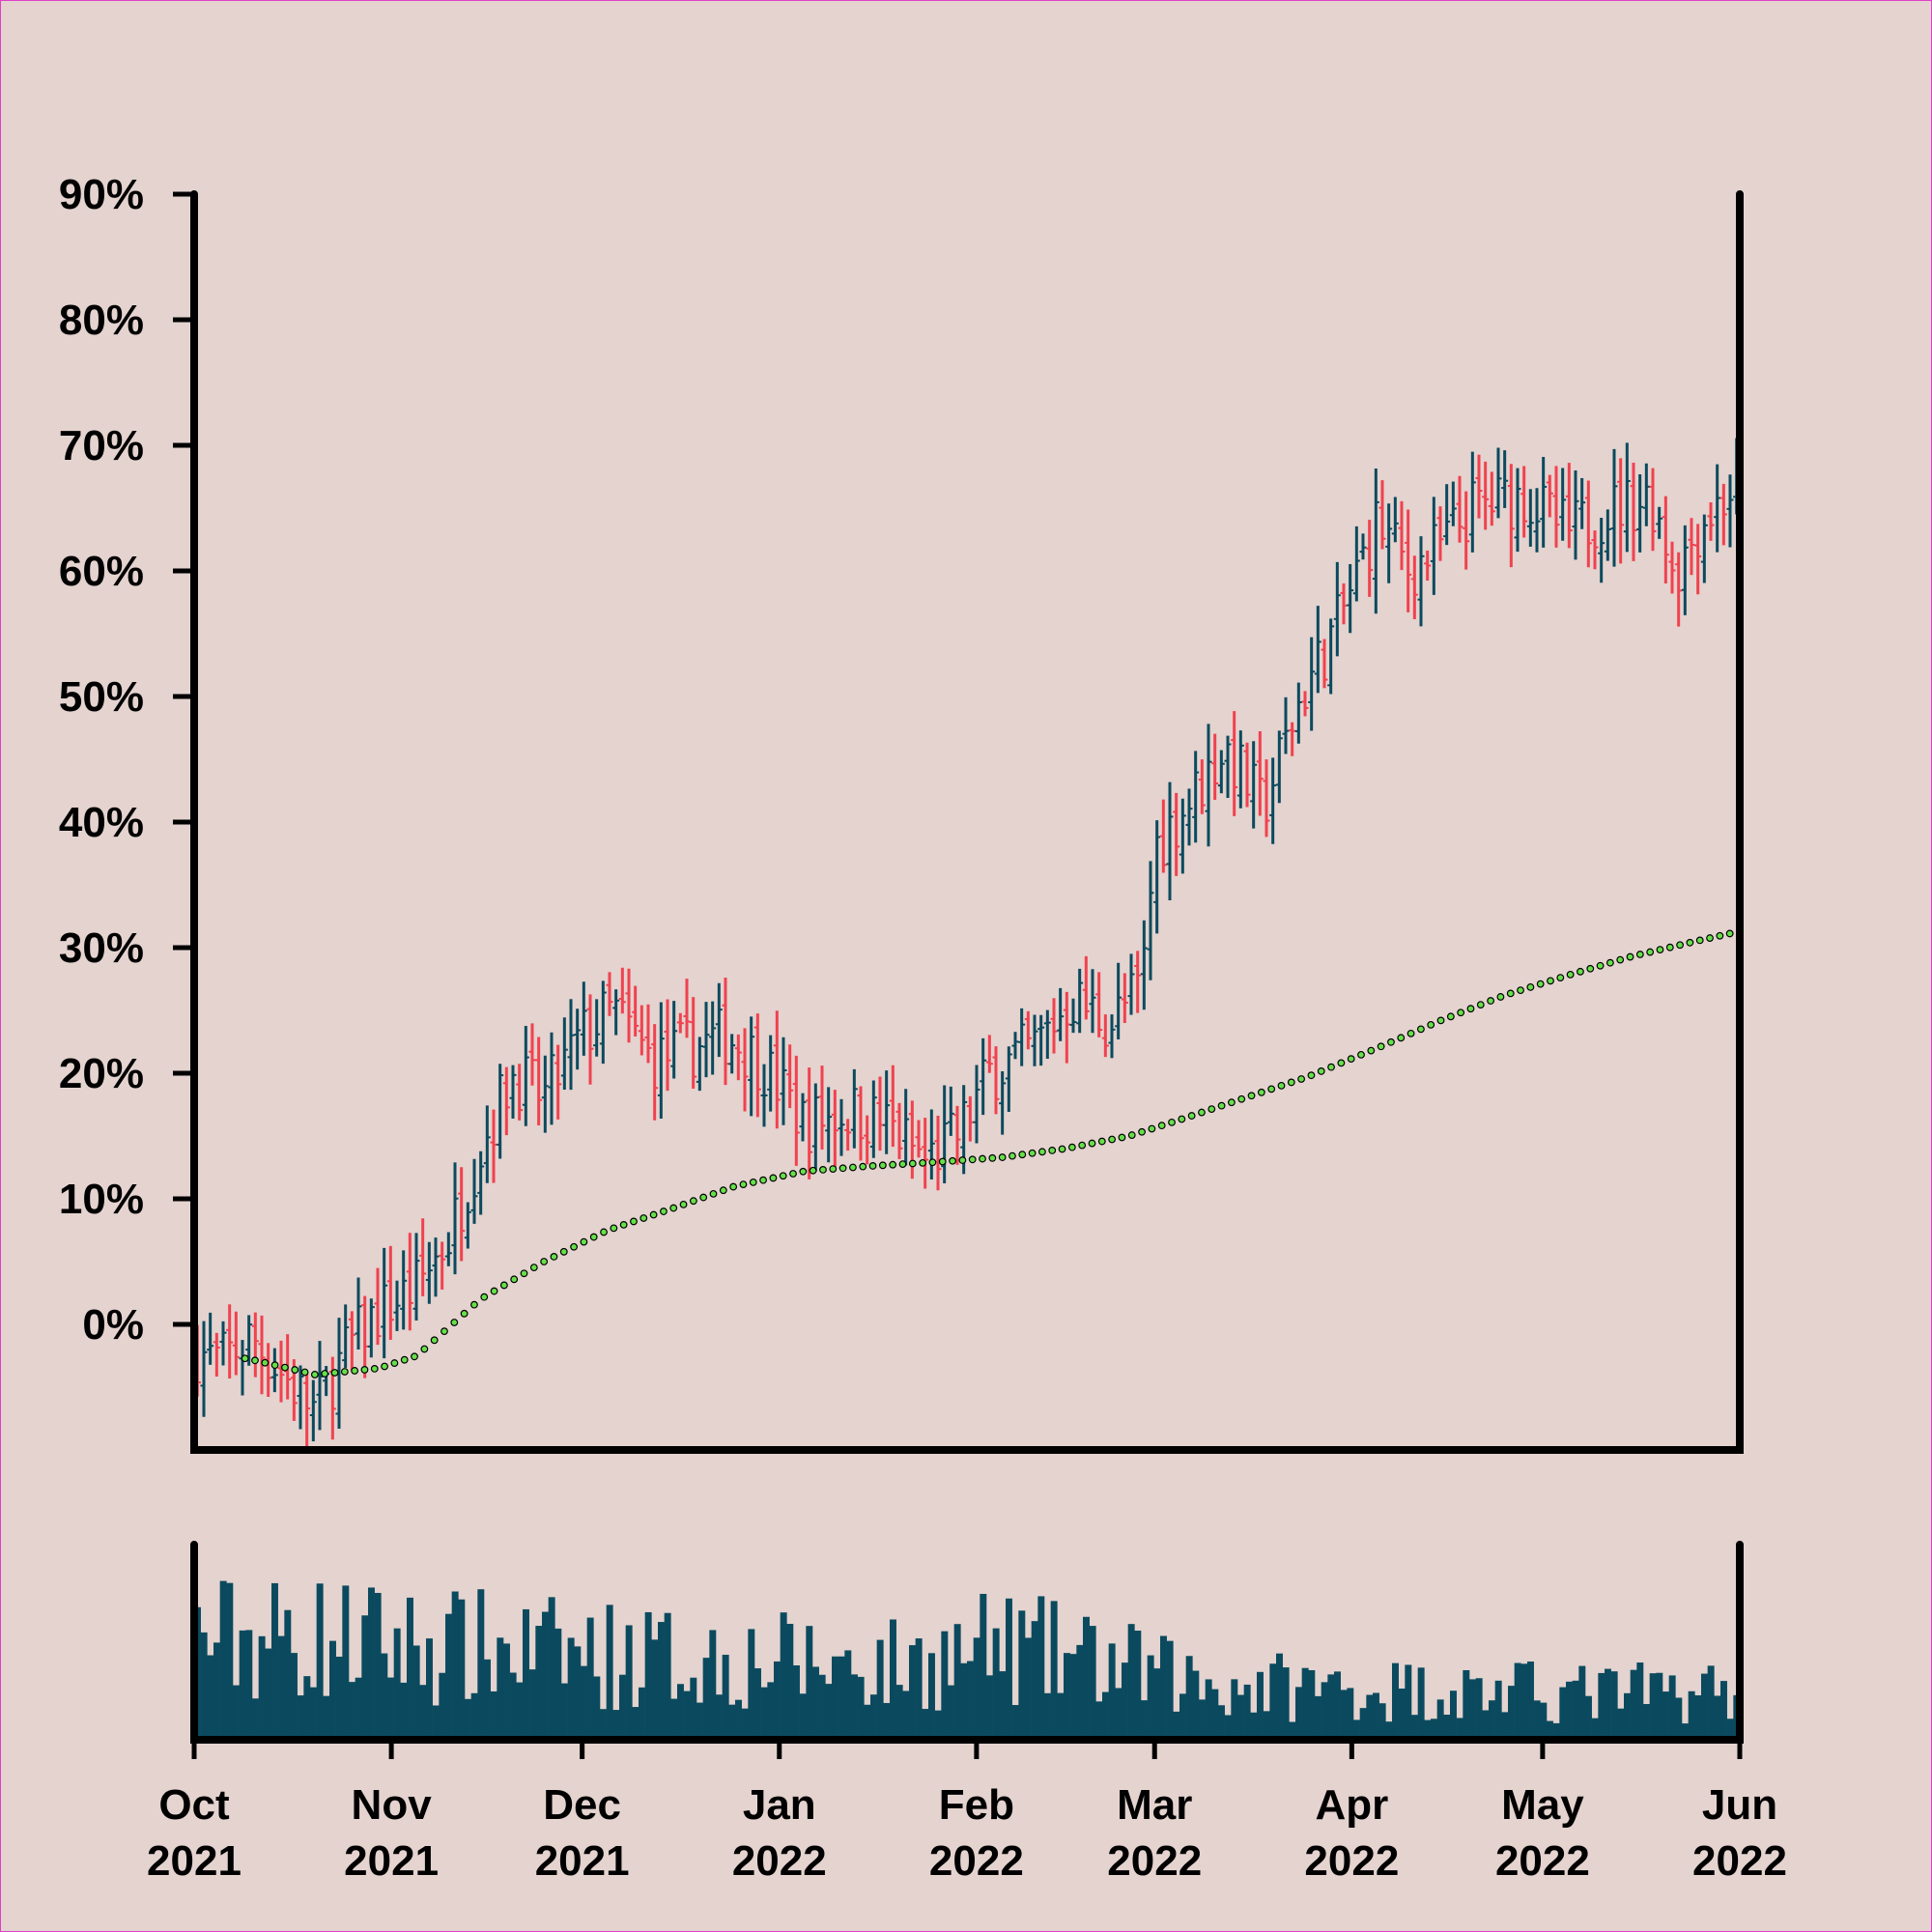 The width and height of the screenshot is (1932, 1932). Describe the element at coordinates (101, 194) in the screenshot. I see `y-tick-label: 90%` at that location.